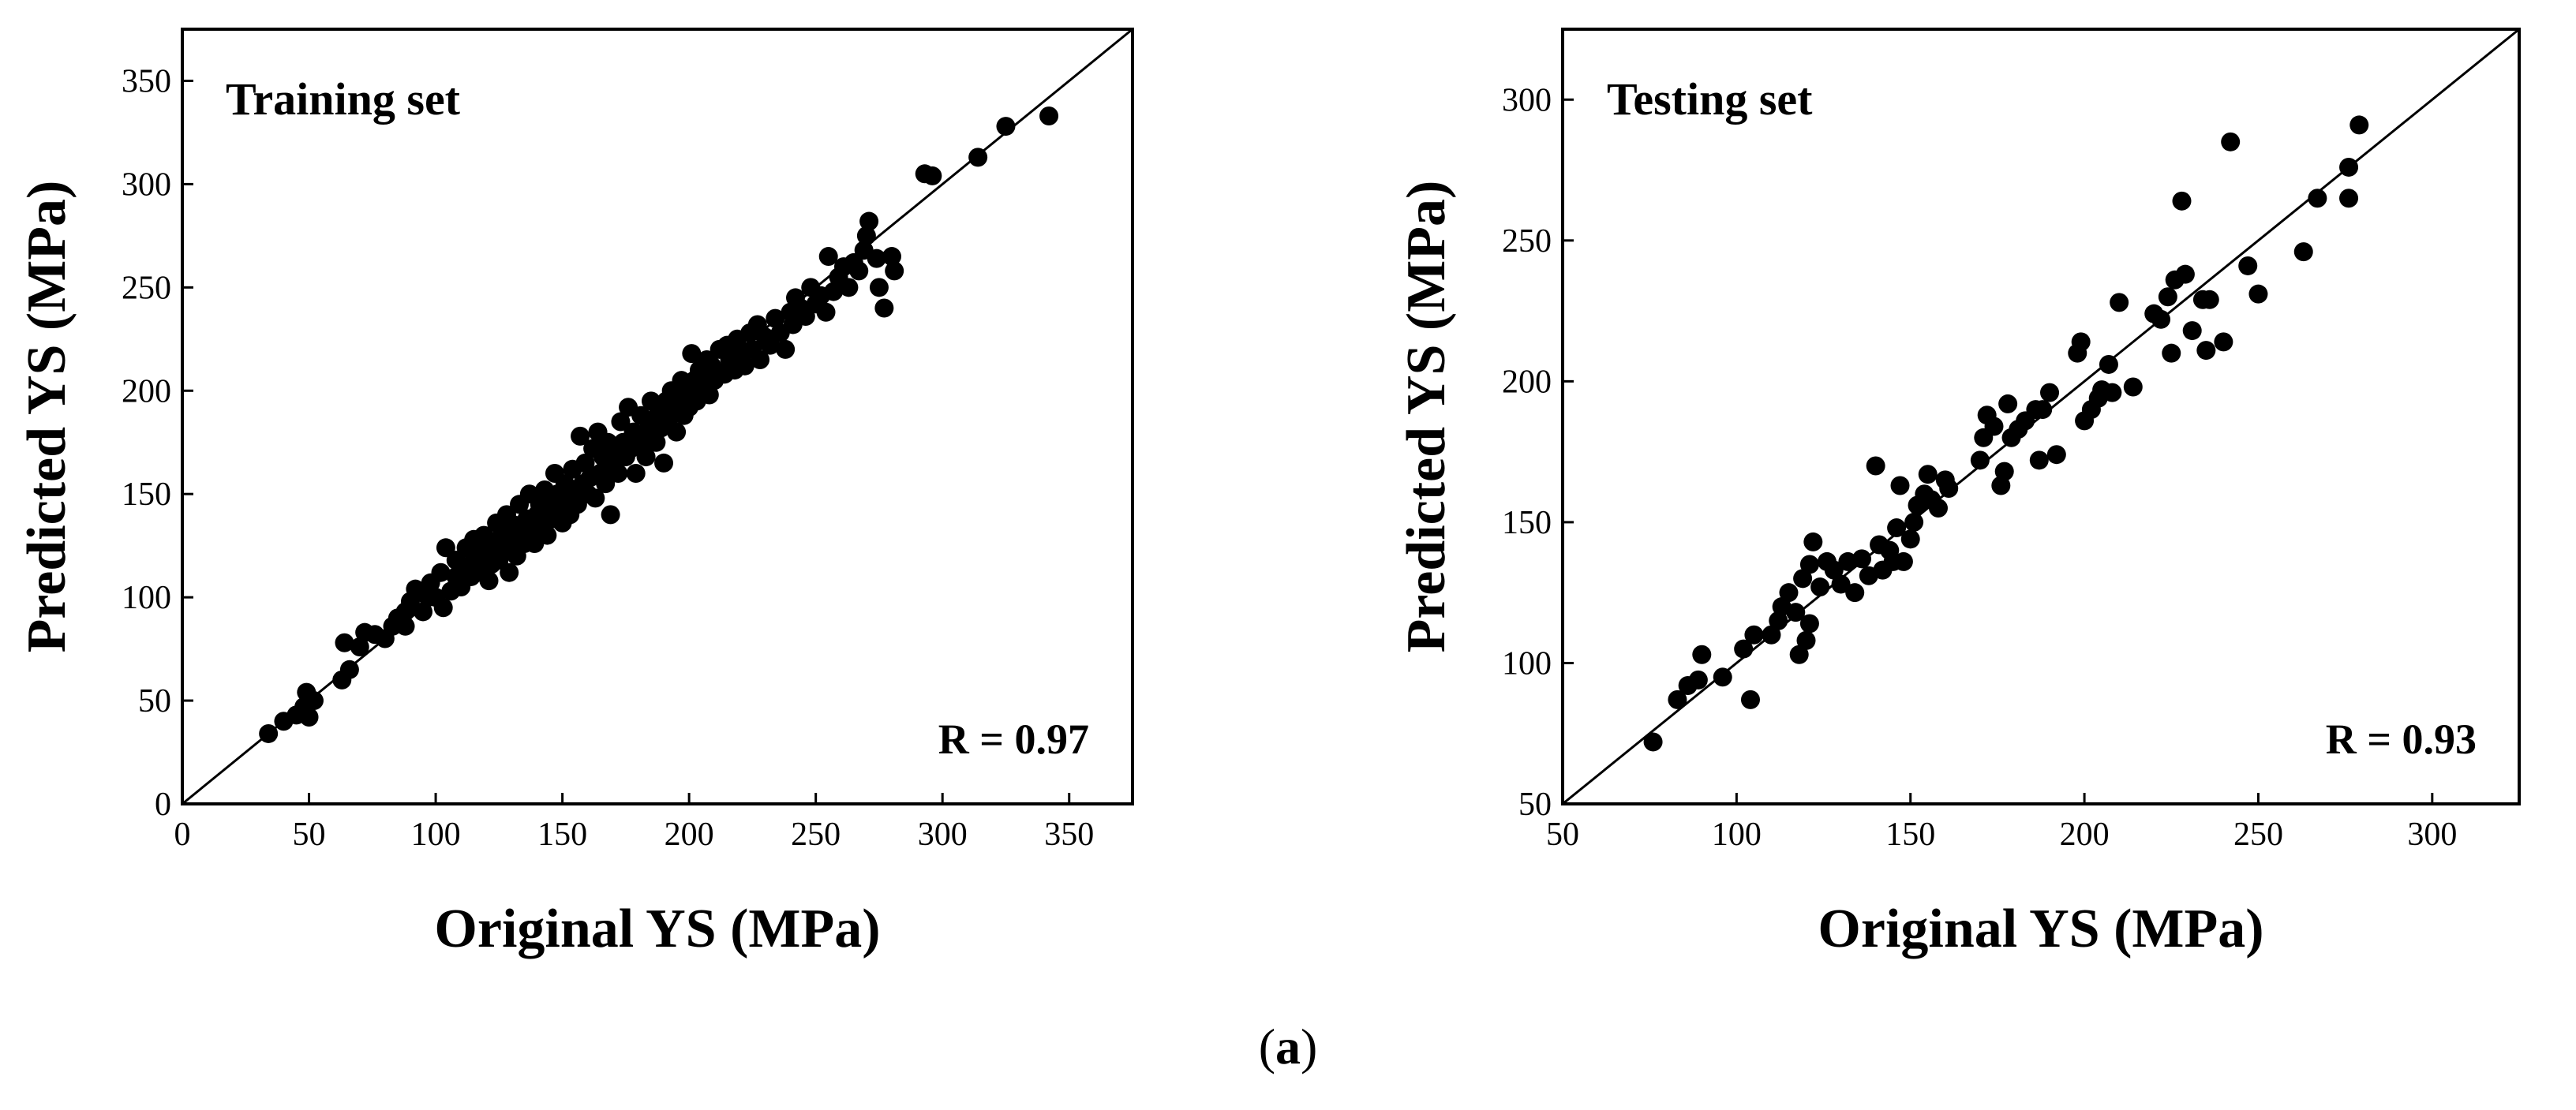 The height and width of the screenshot is (1110, 2576). I want to click on x-tick-label: 250, so click(816, 835).